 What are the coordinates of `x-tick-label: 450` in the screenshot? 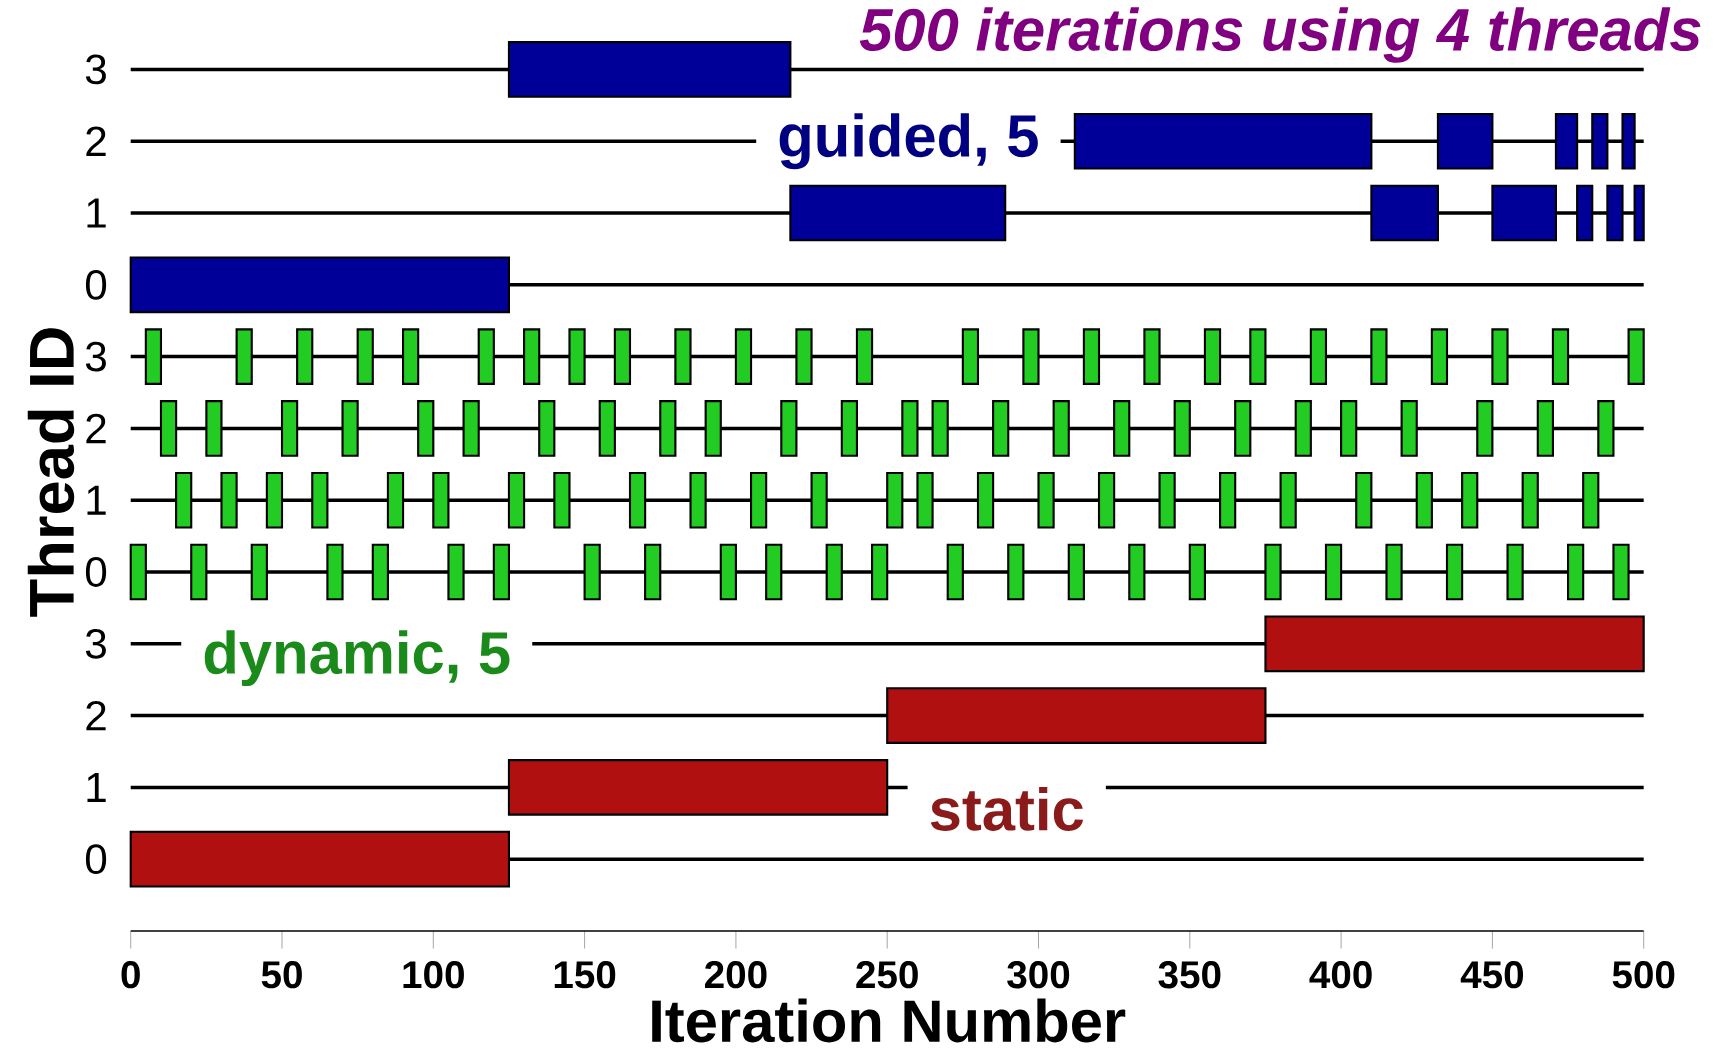 It's located at (1492, 975).